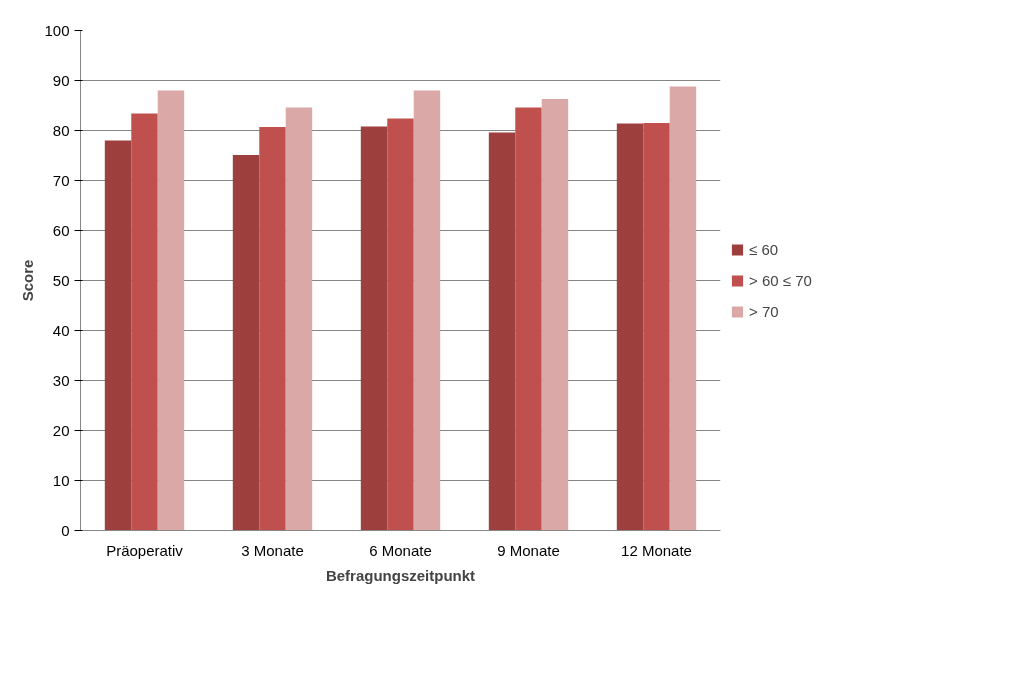 This screenshot has width=1020, height=680. What do you see at coordinates (61, 130) in the screenshot?
I see `y-tick-label: 80` at bounding box center [61, 130].